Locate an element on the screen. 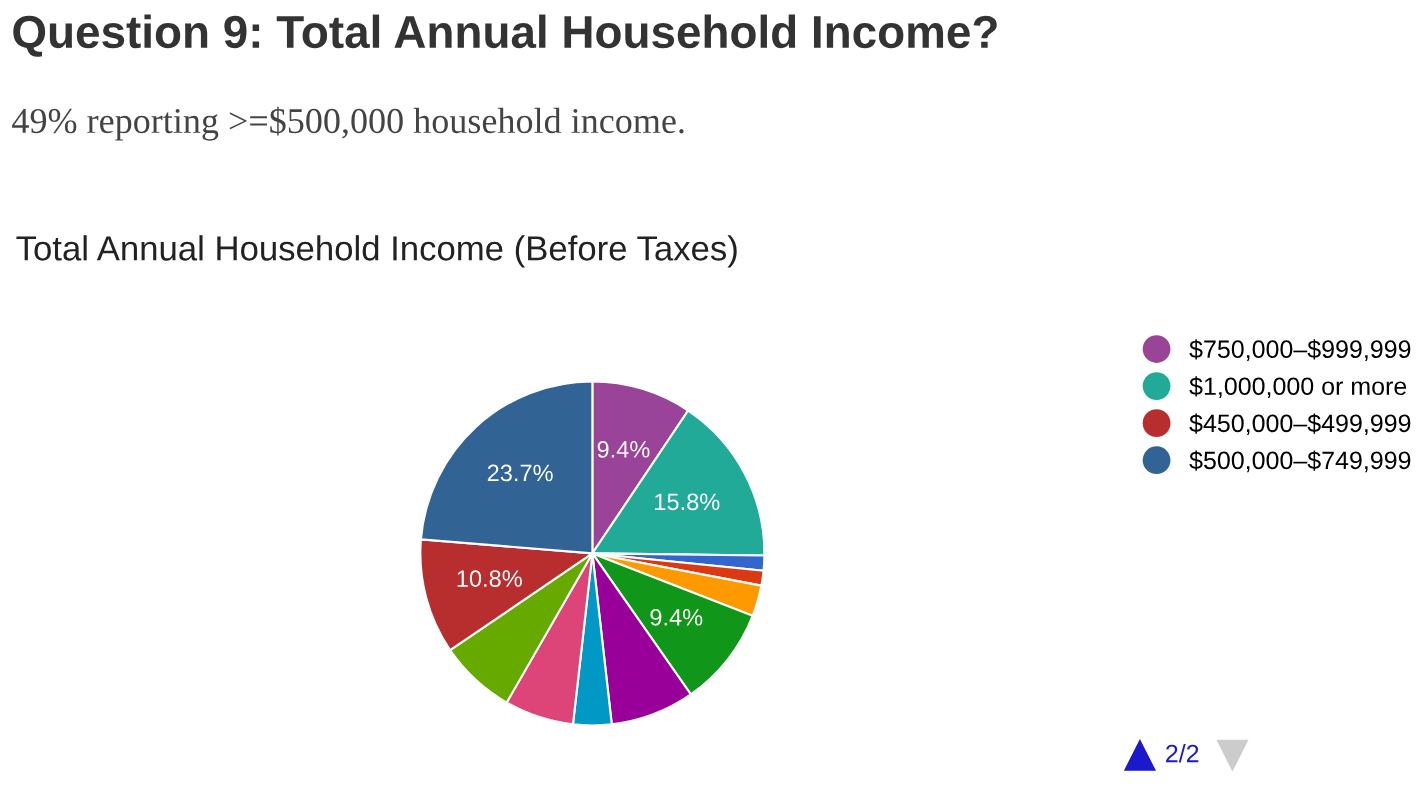 The width and height of the screenshot is (1424, 798). data-label: 10.8% is located at coordinates (489, 578).